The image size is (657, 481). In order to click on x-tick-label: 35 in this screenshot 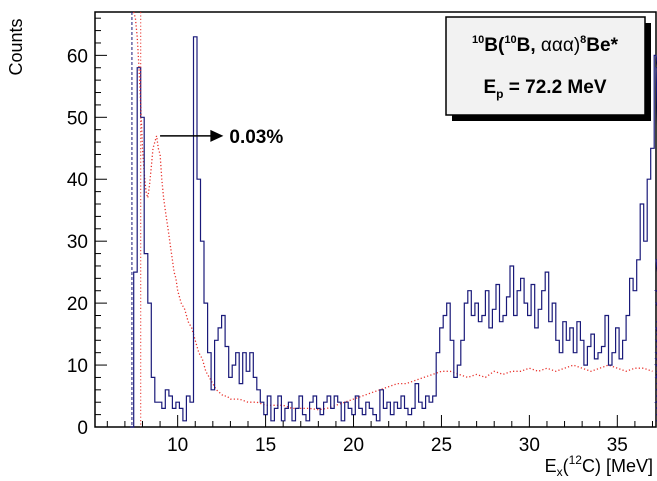, I will do `click(617, 445)`.